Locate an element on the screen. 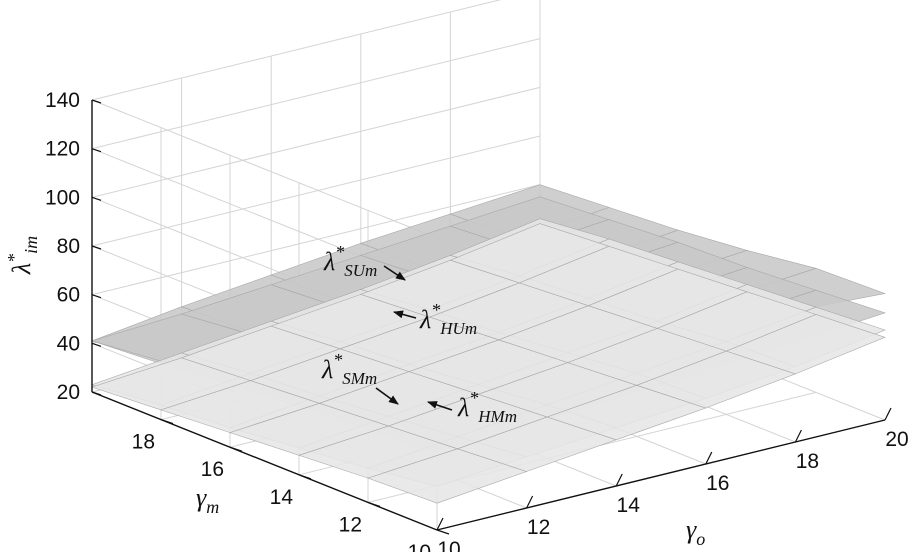 The image size is (922, 552). y-tick-label: 18 is located at coordinates (143, 442).